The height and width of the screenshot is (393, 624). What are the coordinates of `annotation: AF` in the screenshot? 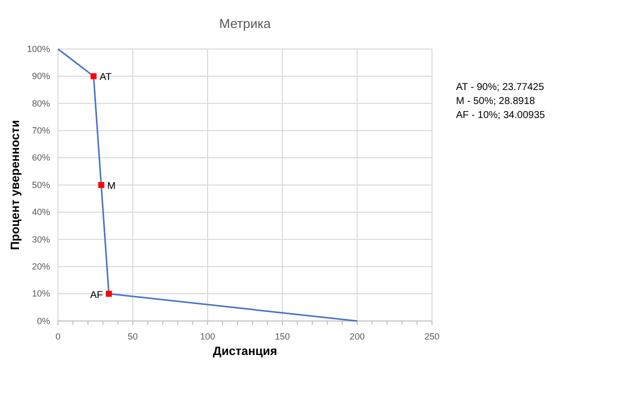 It's located at (96, 295).